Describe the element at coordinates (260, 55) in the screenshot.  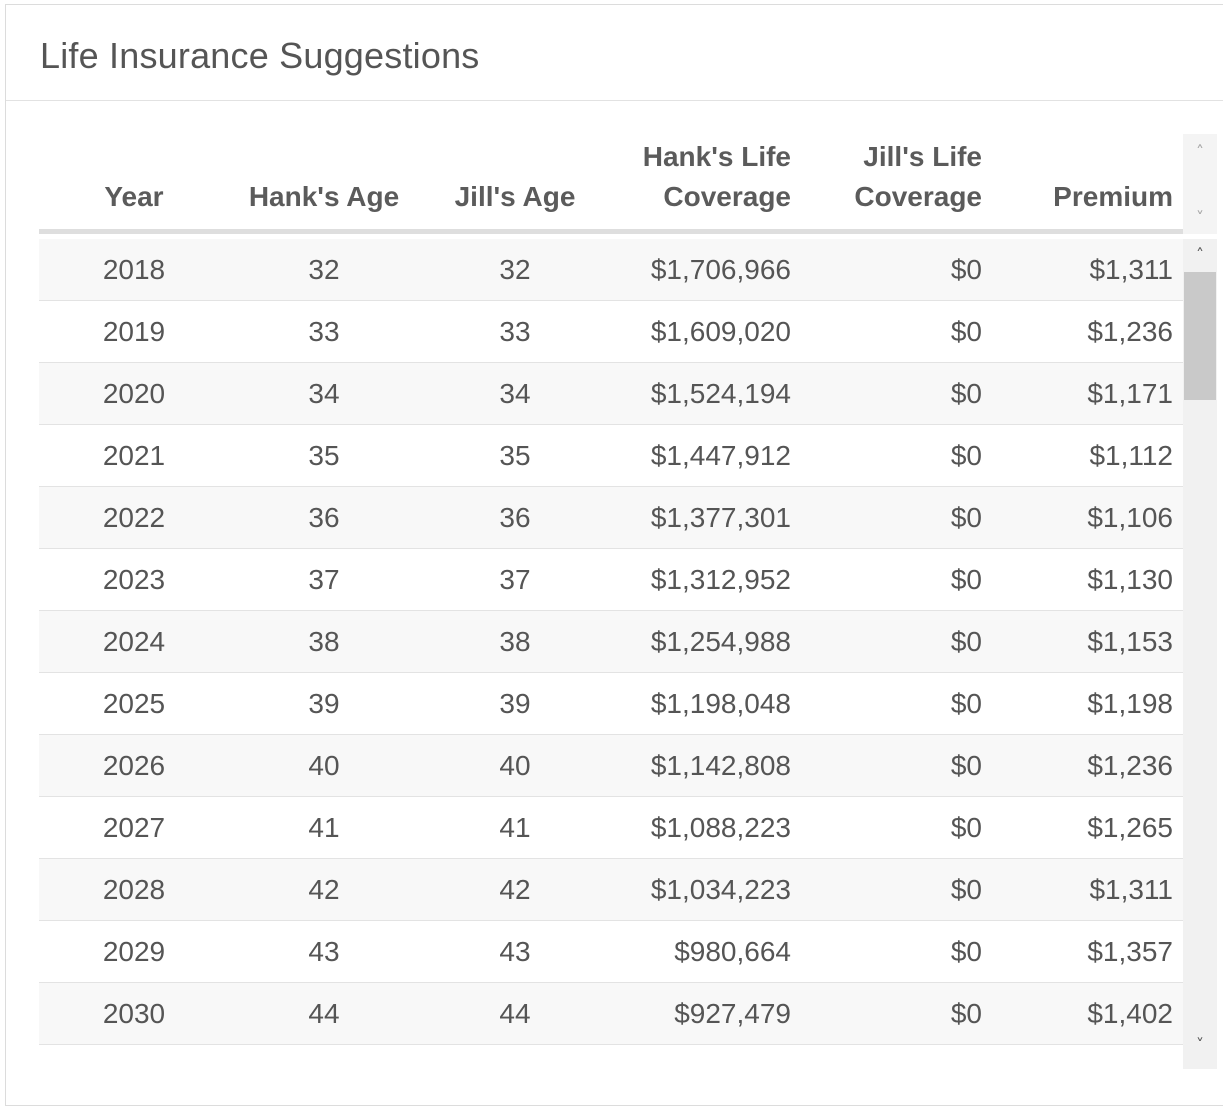
I see `panel-title: Life Insurance Suggestions` at that location.